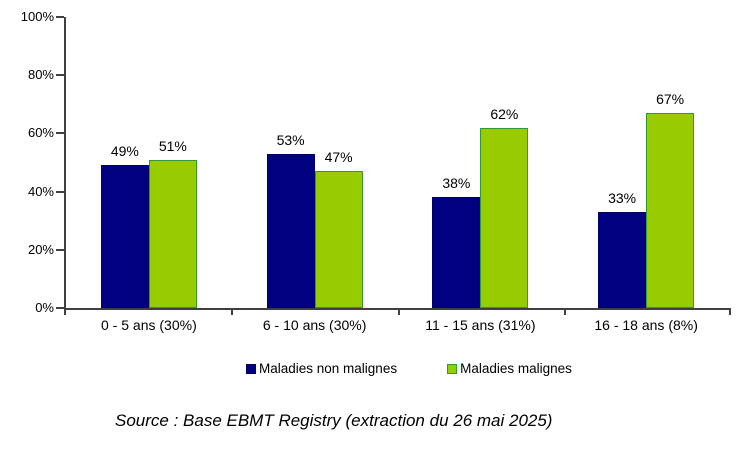 The width and height of the screenshot is (750, 461). What do you see at coordinates (409, 368) in the screenshot?
I see `legend: Maladies non malignes Maladies malignes` at bounding box center [409, 368].